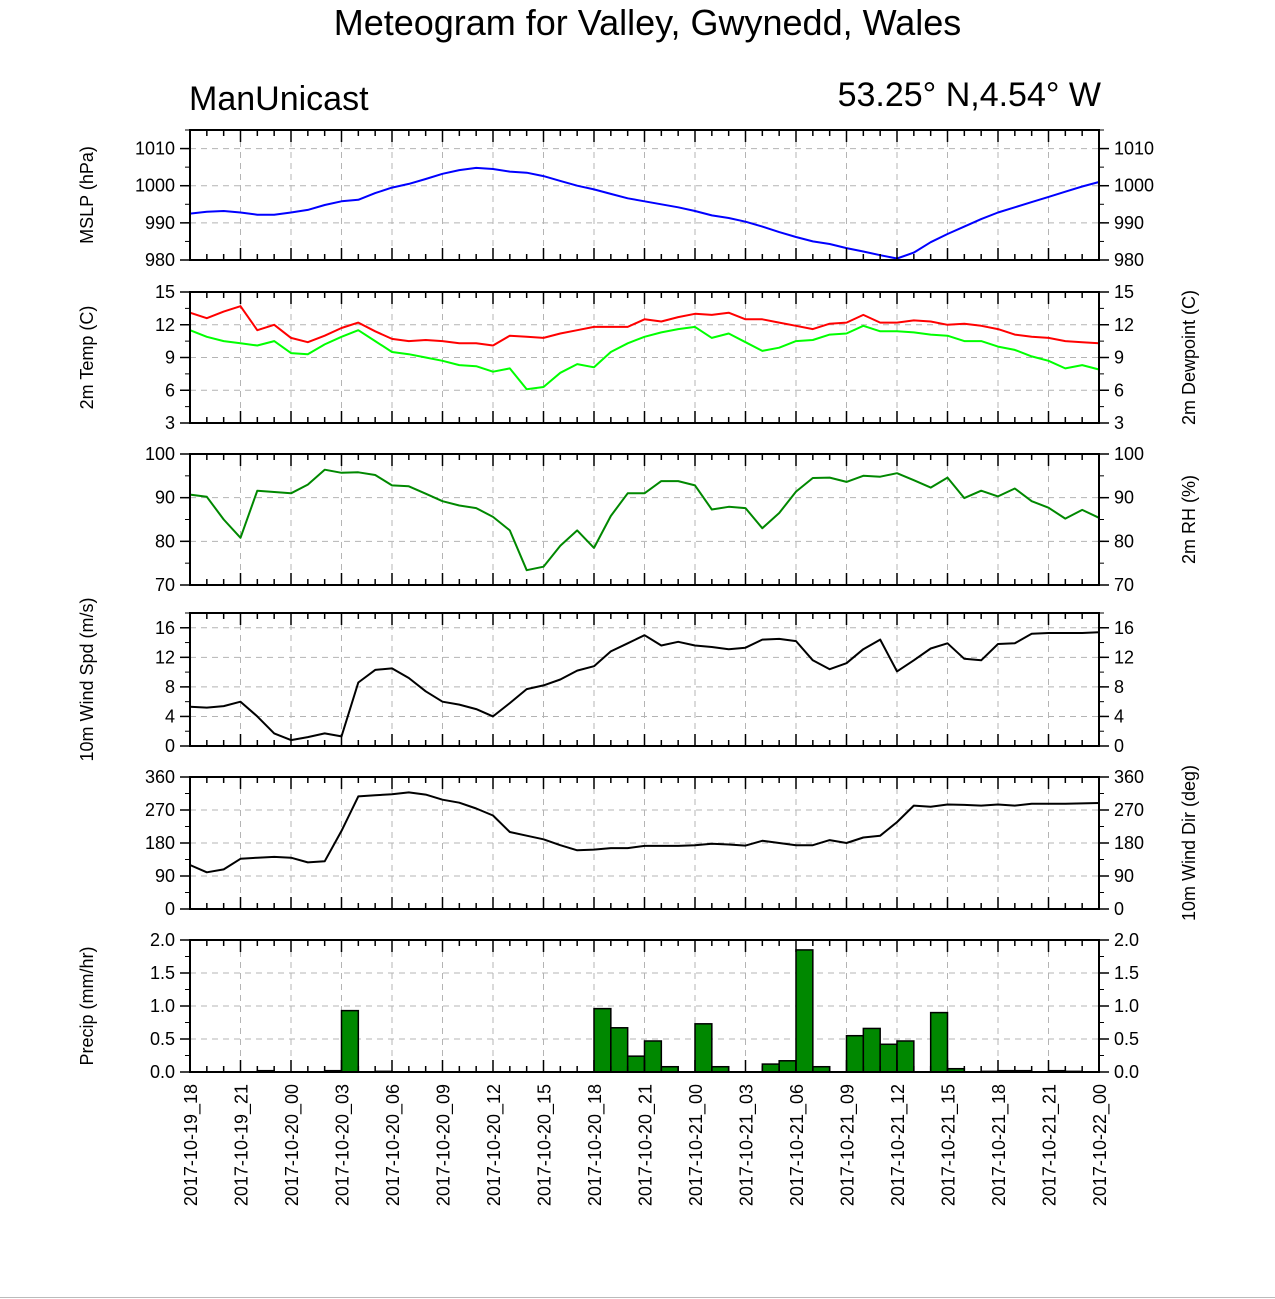 The width and height of the screenshot is (1275, 1299). Describe the element at coordinates (969, 95) in the screenshot. I see `location-coordinates: 53.25° N,4.54° W` at that location.